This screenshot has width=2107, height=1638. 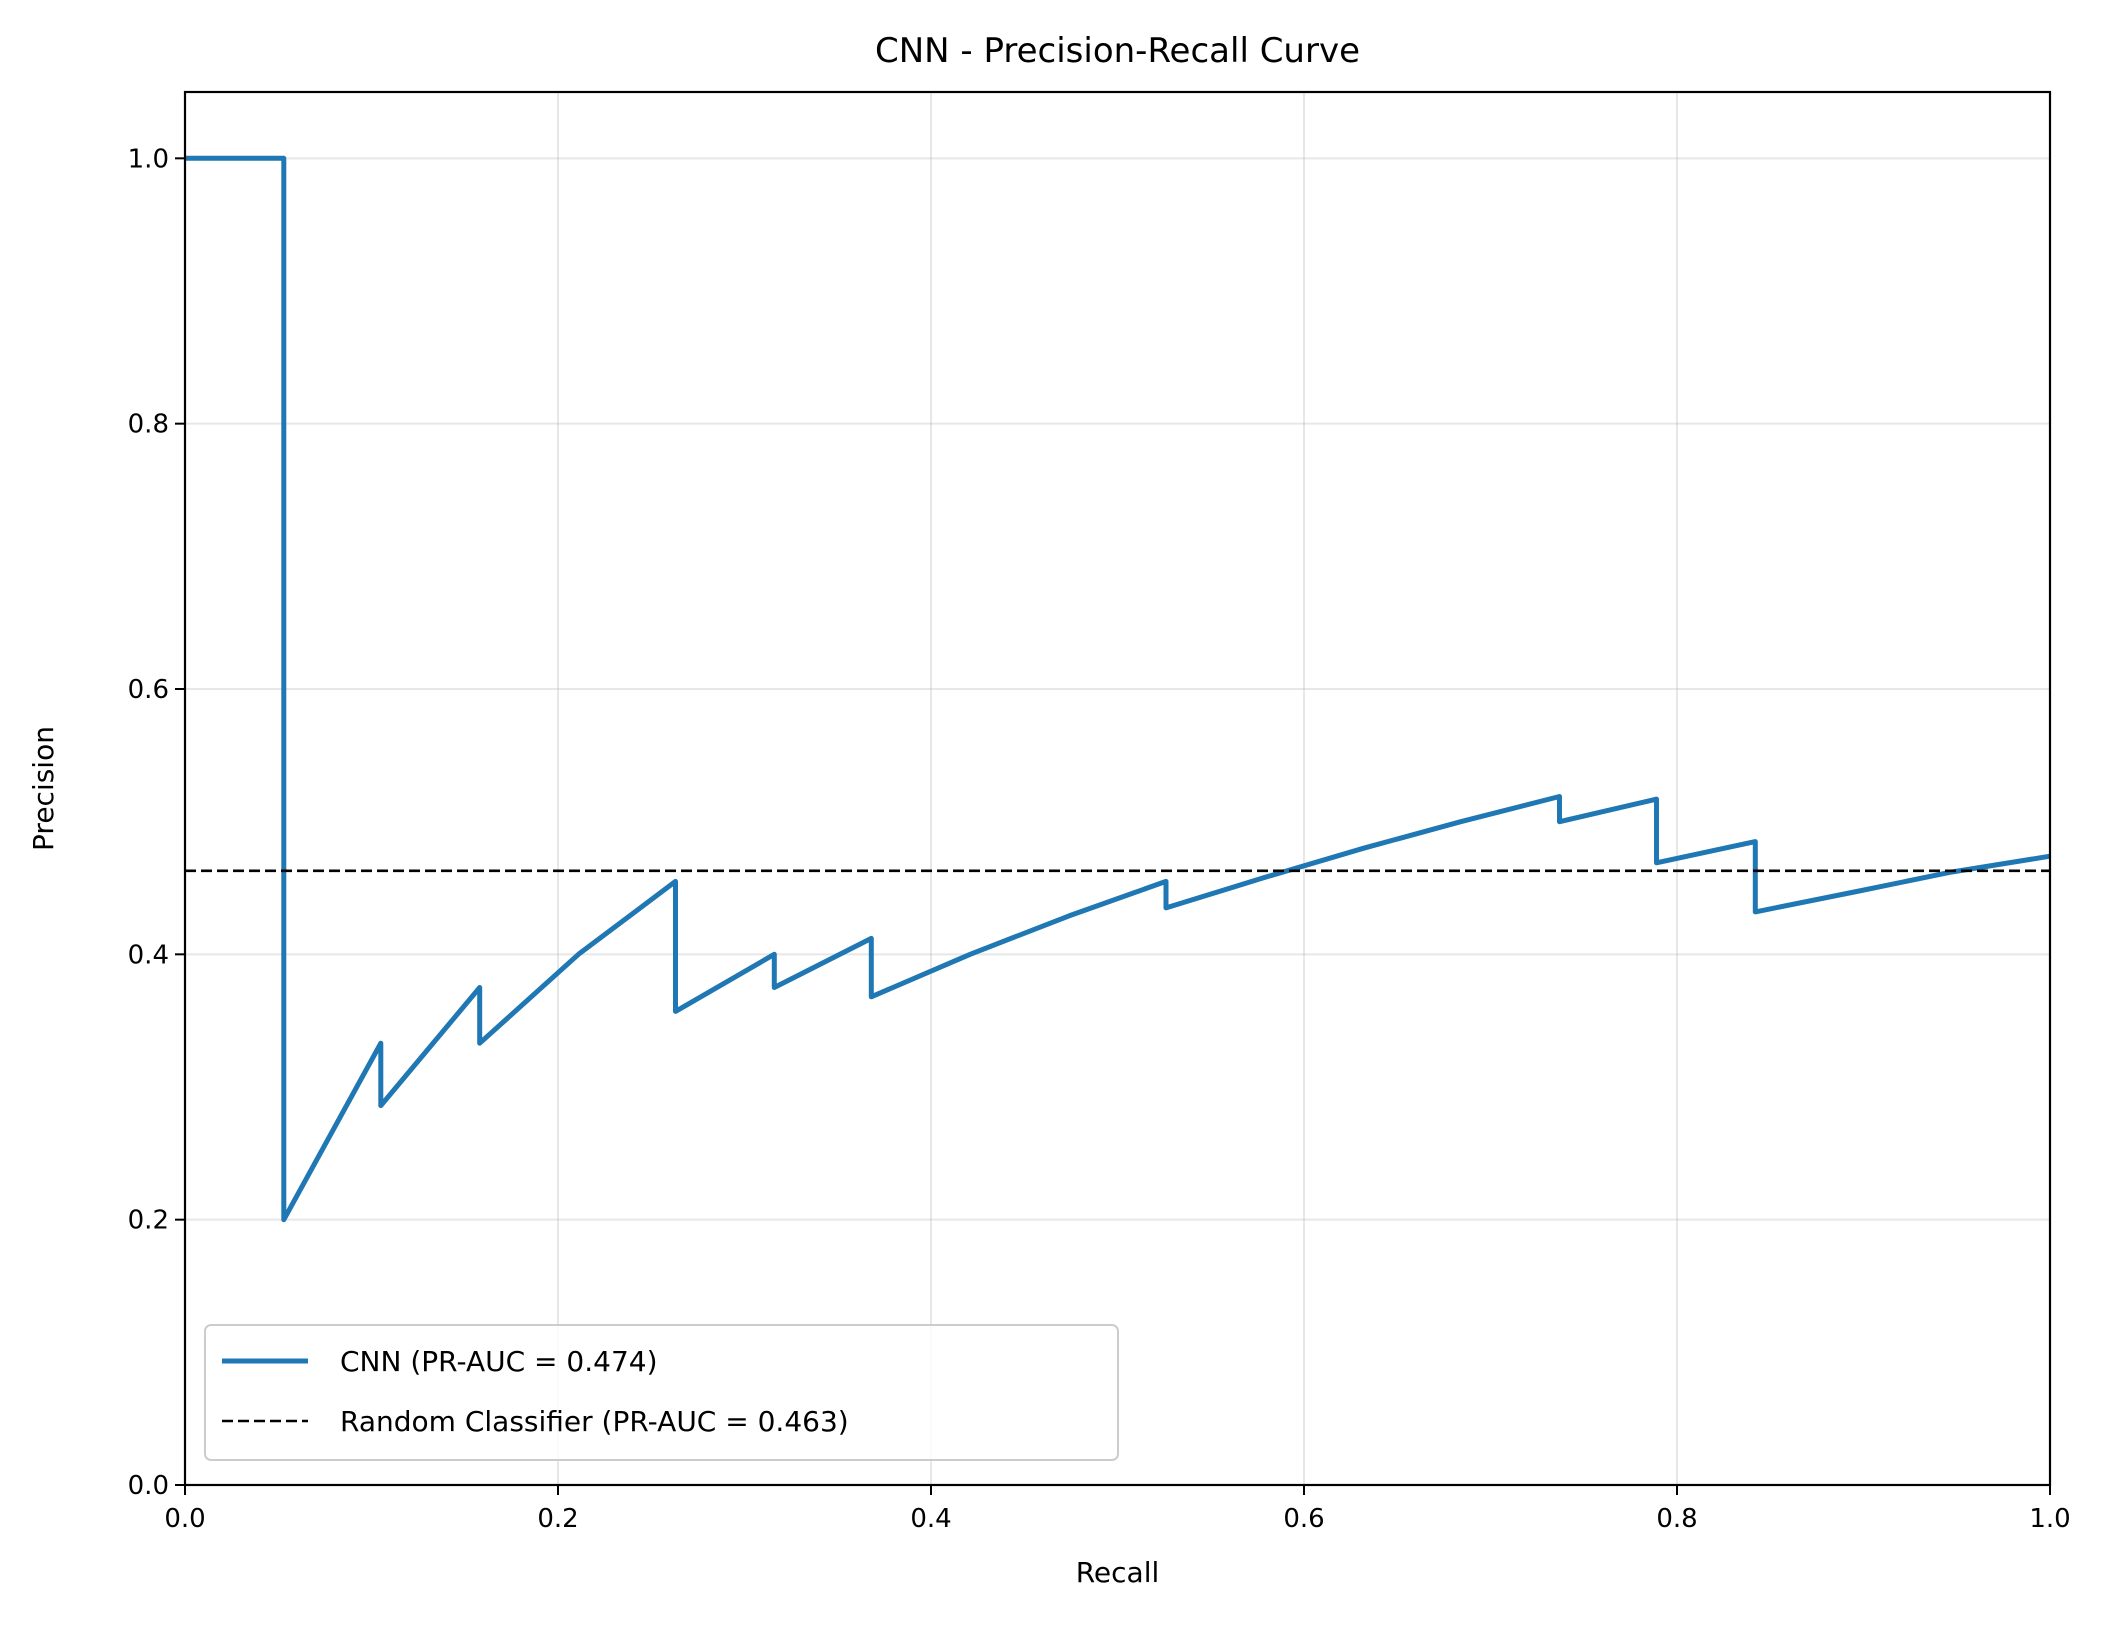 What do you see at coordinates (148, 1486) in the screenshot?
I see `y-tick-label: 0.0` at bounding box center [148, 1486].